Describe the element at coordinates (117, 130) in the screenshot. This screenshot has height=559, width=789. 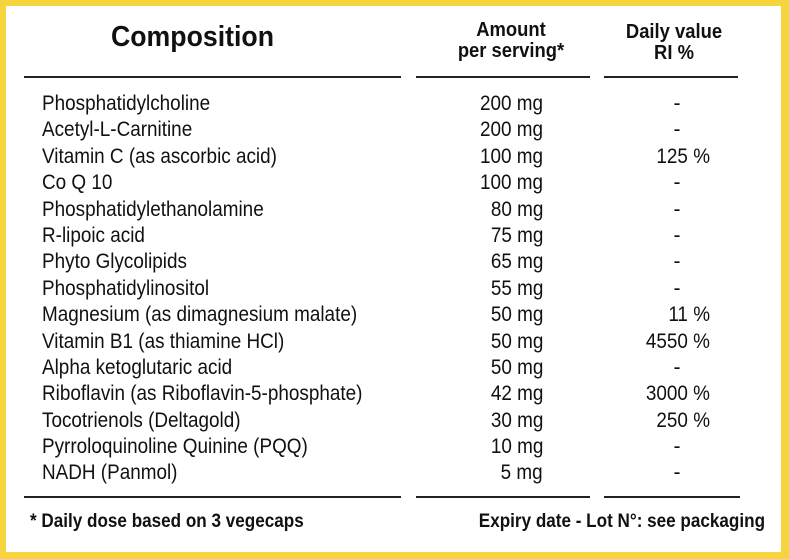
I see `ingredient-name: Acetyl-L-Carnitine` at that location.